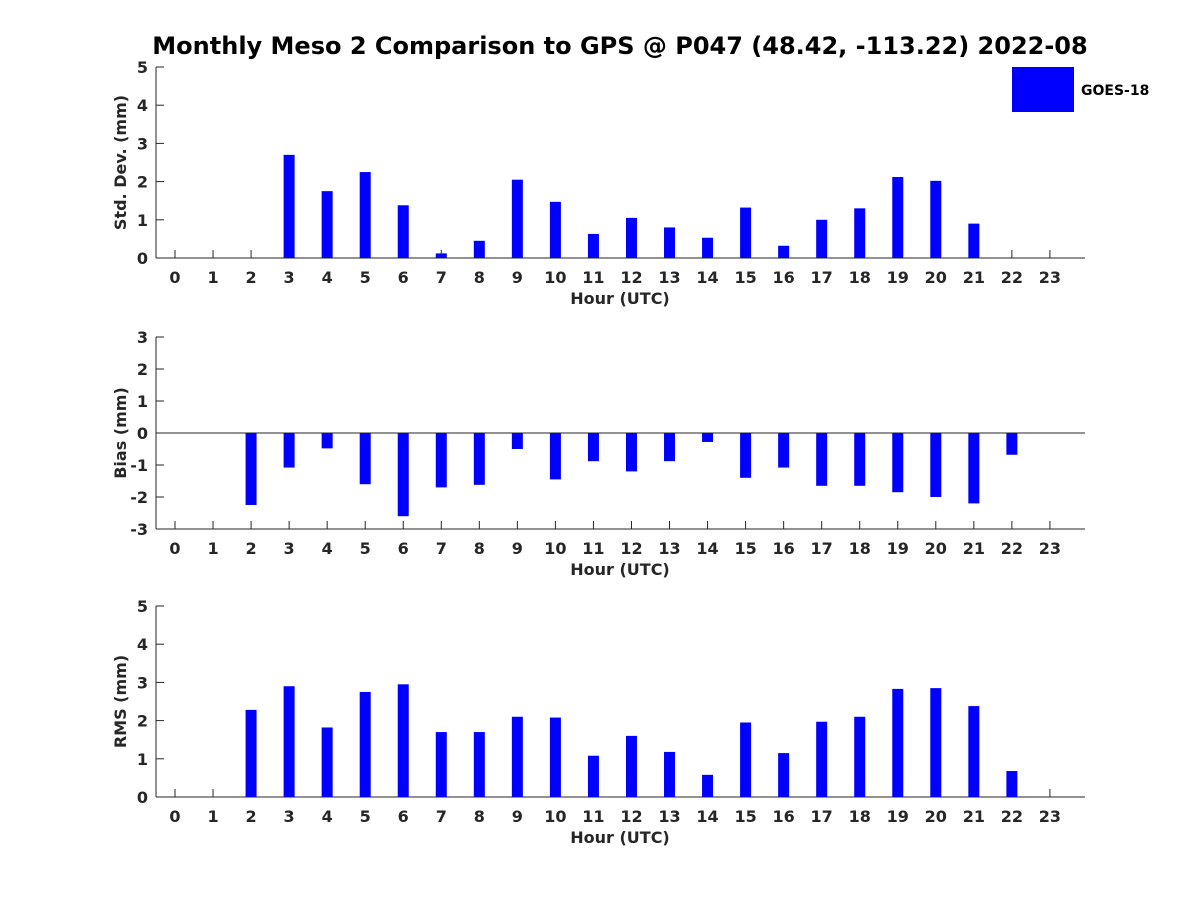 Image resolution: width=1200 pixels, height=900 pixels. What do you see at coordinates (120, 433) in the screenshot?
I see `y-axis-label: Bias (mm)` at bounding box center [120, 433].